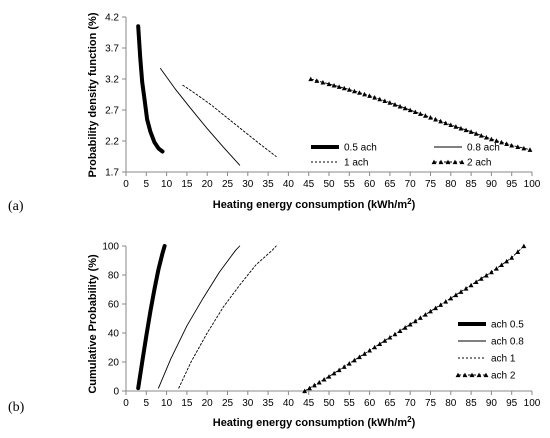  Describe the element at coordinates (110, 247) in the screenshot. I see `y-tick-label: 100` at that location.